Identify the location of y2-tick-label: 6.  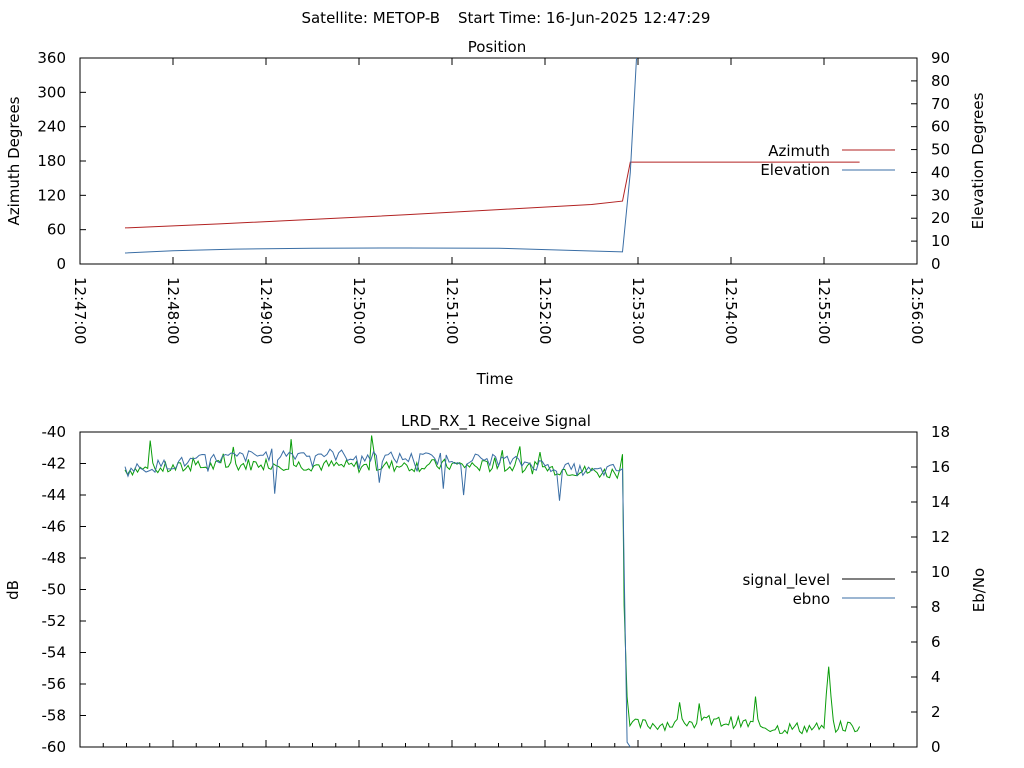
(936, 642).